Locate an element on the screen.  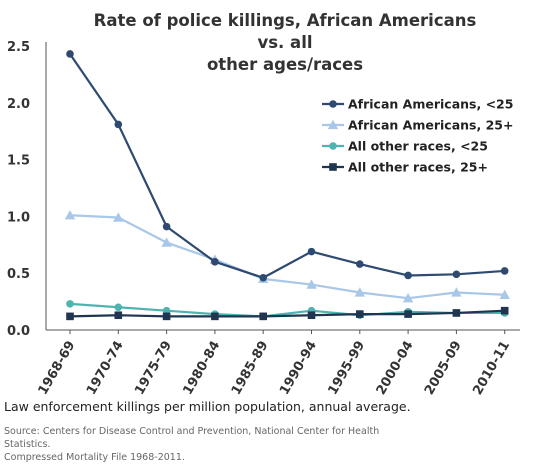
x-tick-label: 2000-04 is located at coordinates (395, 368).